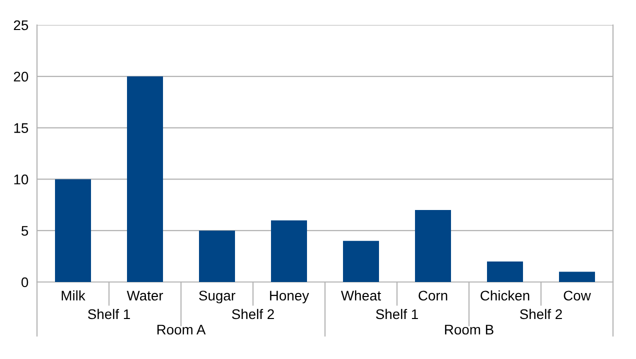 The image size is (636, 359). Describe the element at coordinates (433, 295) in the screenshot. I see `x-tick-label: Corn` at that location.